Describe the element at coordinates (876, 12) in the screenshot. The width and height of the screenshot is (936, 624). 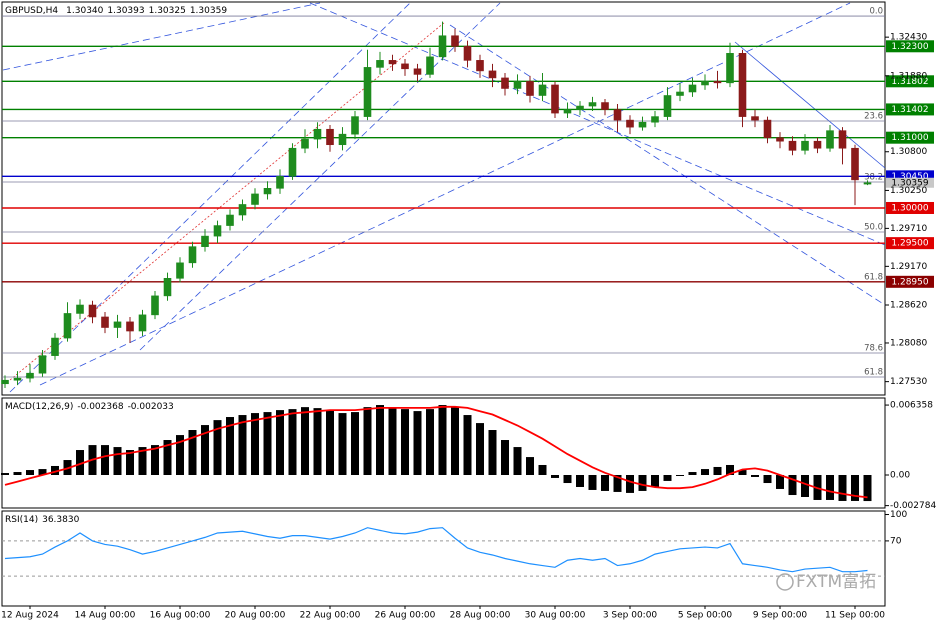
I see `fib-level-label: 0.0` at that location.